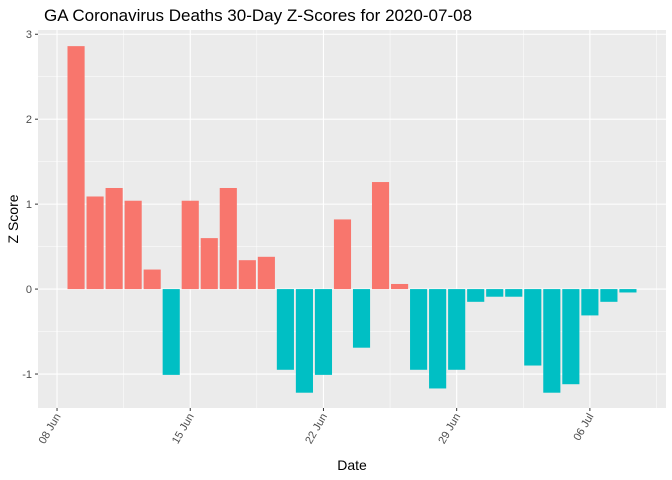 Image resolution: width=672 pixels, height=480 pixels. Describe the element at coordinates (50, 429) in the screenshot. I see `x-tick-label: 08 Jun` at that location.